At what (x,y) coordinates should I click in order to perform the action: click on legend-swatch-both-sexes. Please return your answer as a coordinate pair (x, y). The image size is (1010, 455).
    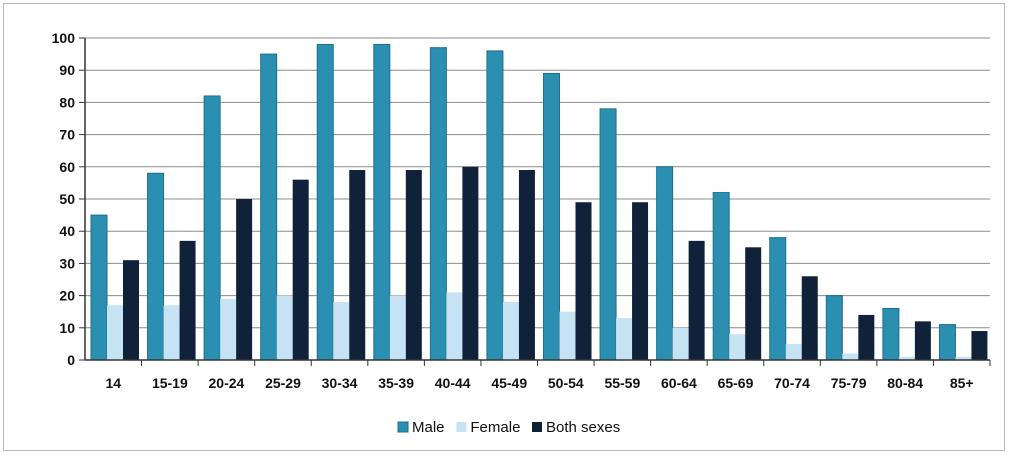
    Looking at the image, I should click on (537, 427).